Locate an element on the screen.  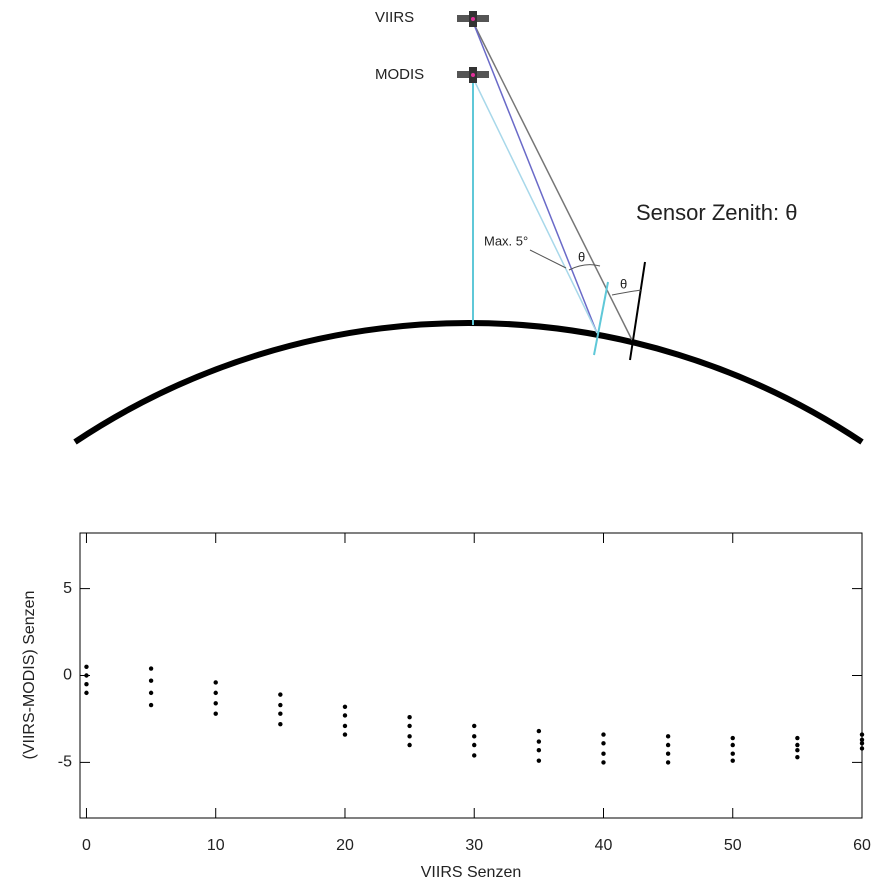
modis-view-line is located at coordinates (535, 205).